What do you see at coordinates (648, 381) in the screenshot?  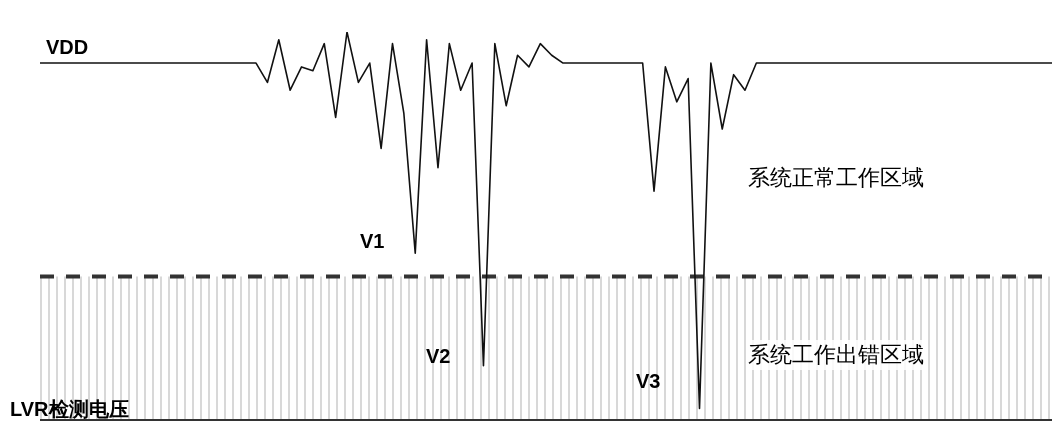 I see `annotation: V3` at bounding box center [648, 381].